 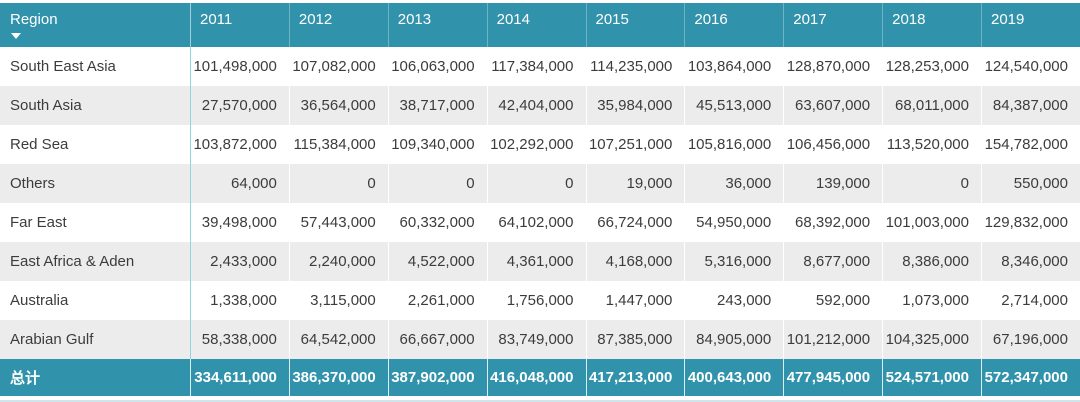 What do you see at coordinates (833, 300) in the screenshot?
I see `value-cell: 592,000` at bounding box center [833, 300].